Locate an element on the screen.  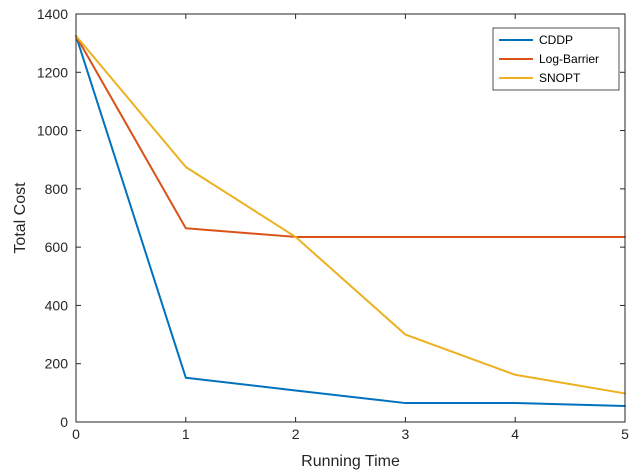
x-tick-label: 3 is located at coordinates (406, 434).